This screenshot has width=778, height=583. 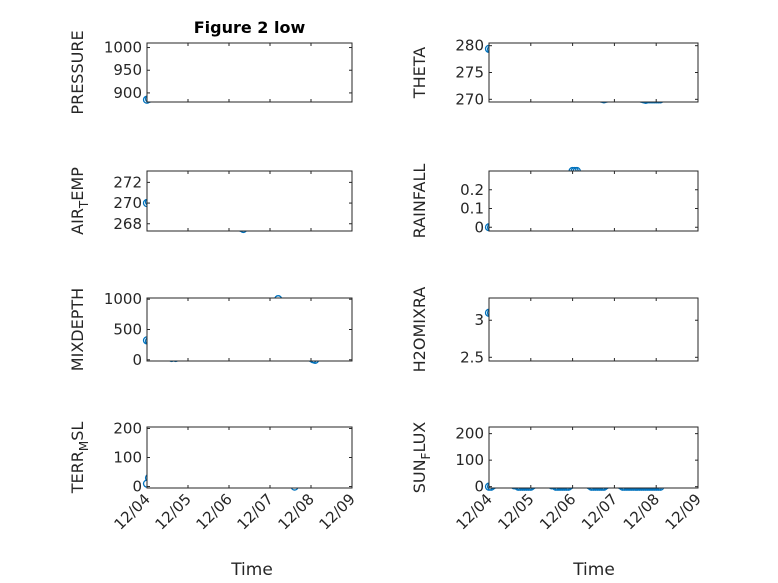 I want to click on subplot-theta: 270 275 280 THETA, so click(x=554, y=72).